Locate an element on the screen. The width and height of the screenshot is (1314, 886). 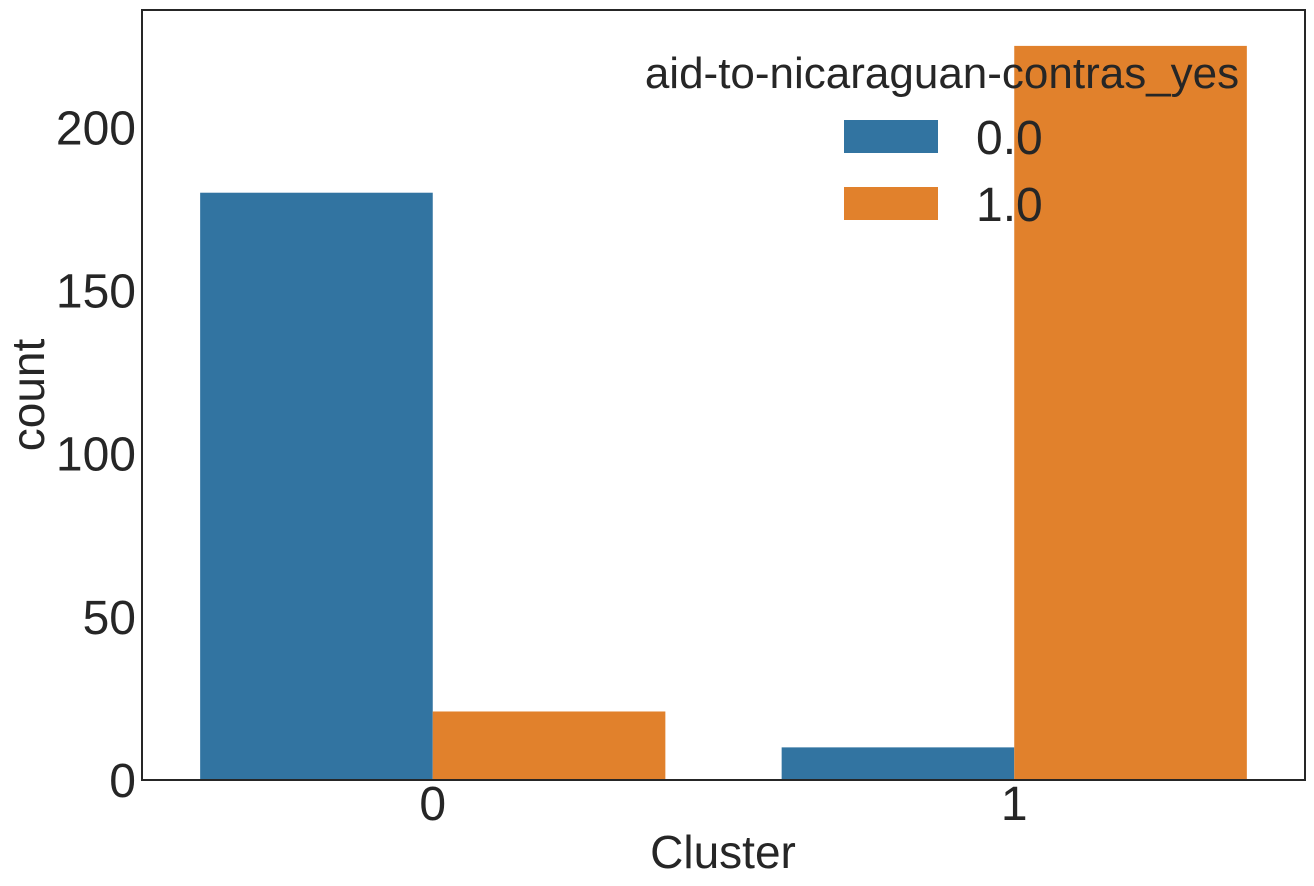
legend: aid-to-nicaraguan-contras_yes 0.01.0 is located at coordinates (942, 140).